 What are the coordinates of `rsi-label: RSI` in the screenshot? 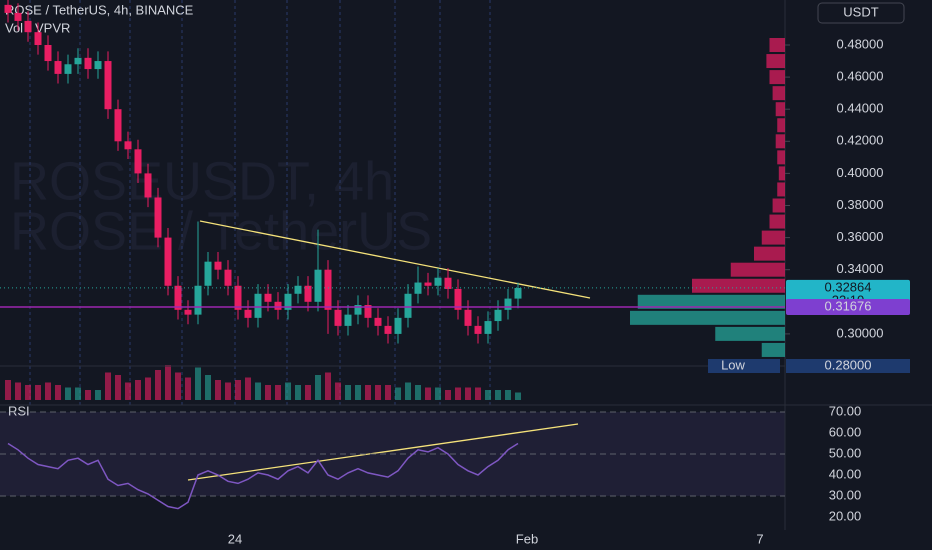 It's located at (19, 410).